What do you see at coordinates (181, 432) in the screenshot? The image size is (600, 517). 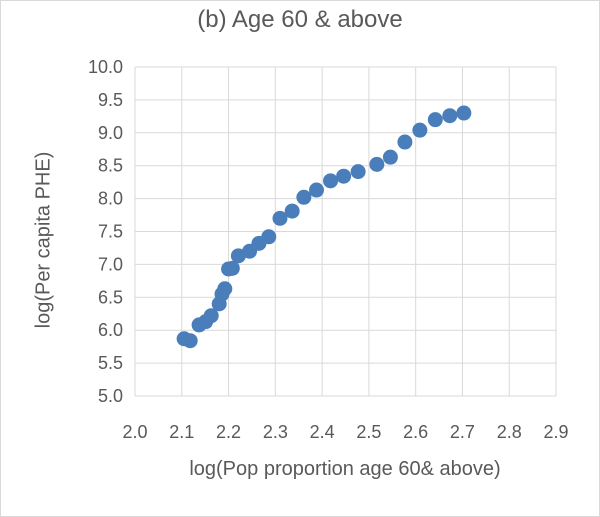 I see `x-tick-label: 2.1` at bounding box center [181, 432].